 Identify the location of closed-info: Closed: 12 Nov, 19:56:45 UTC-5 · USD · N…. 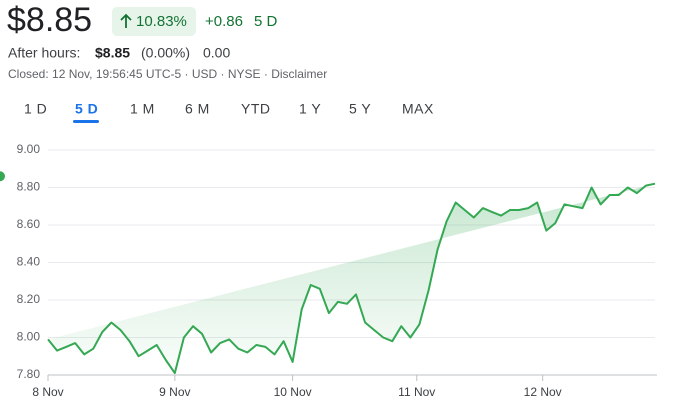
(167, 74).